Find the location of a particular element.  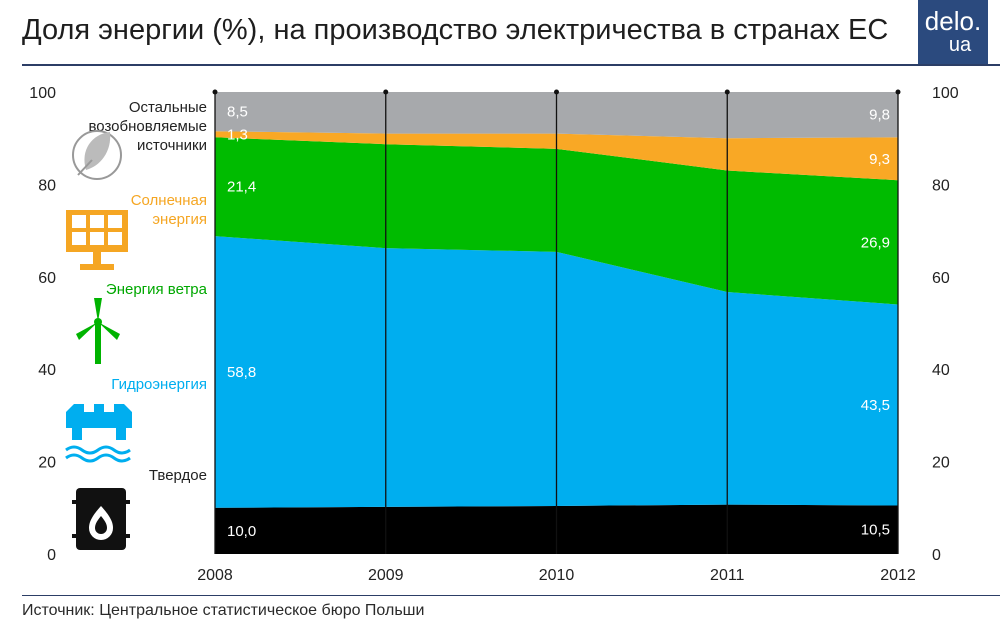

y-tick-right-0: 0 is located at coordinates (936, 555).